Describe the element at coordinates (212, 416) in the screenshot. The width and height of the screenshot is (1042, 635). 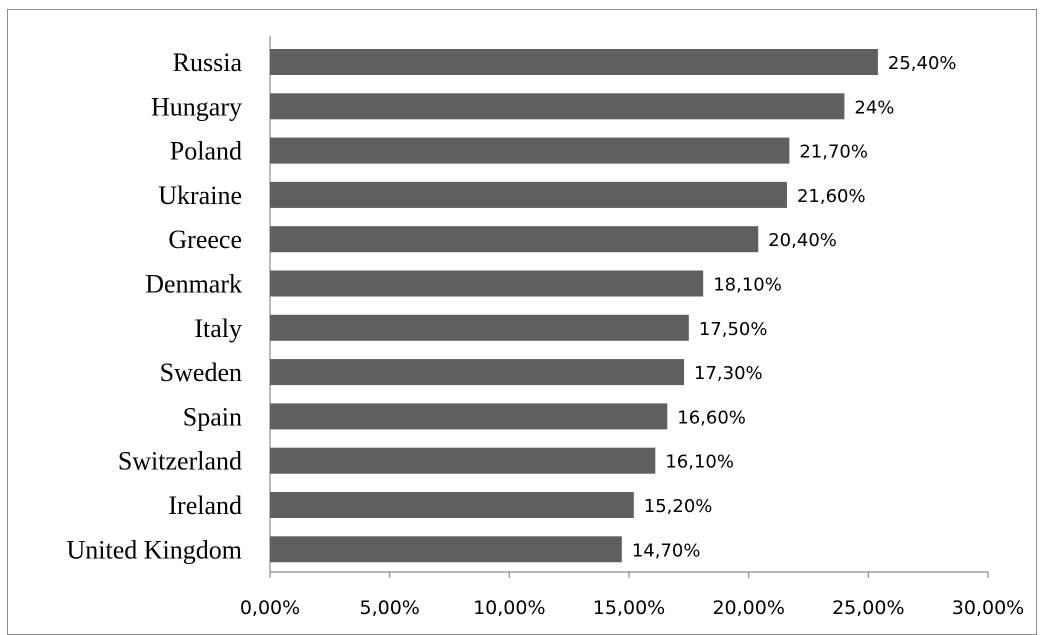
I see `category-label: Spain` at that location.